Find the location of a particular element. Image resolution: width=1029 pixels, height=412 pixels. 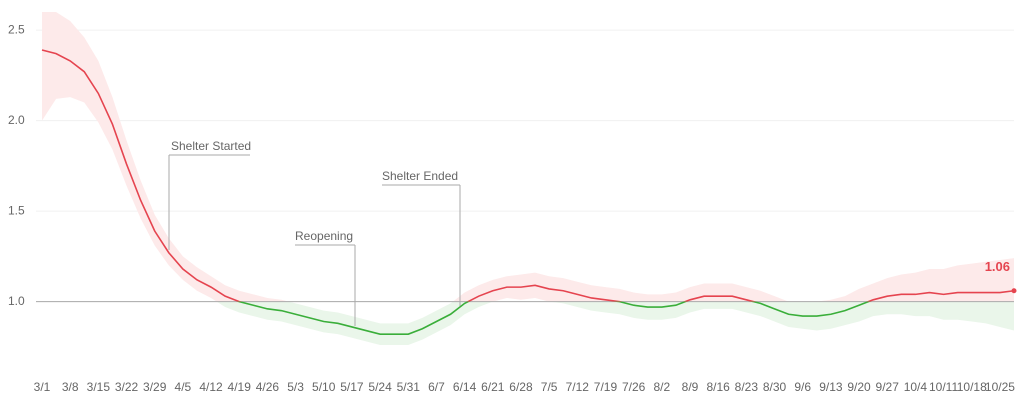

x-tick-label: 10/18 is located at coordinates (972, 387).